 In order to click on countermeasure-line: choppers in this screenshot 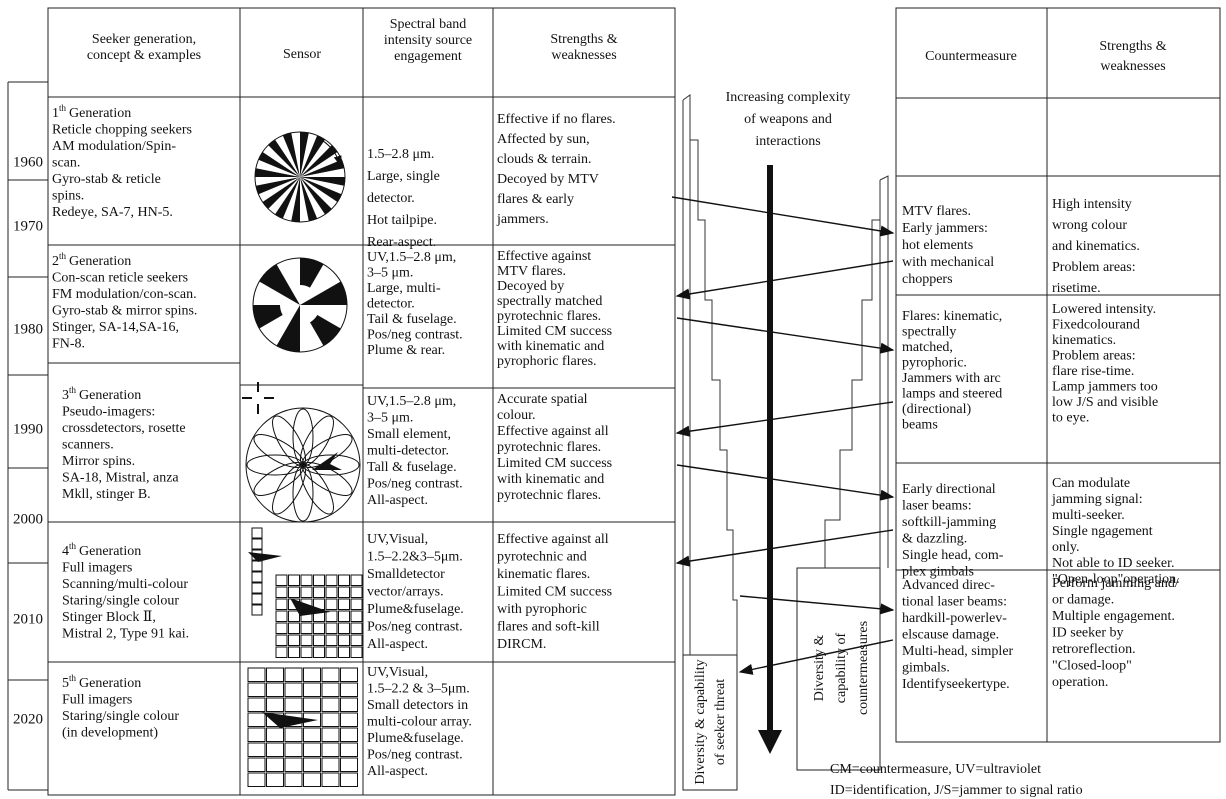, I will do `click(927, 279)`.